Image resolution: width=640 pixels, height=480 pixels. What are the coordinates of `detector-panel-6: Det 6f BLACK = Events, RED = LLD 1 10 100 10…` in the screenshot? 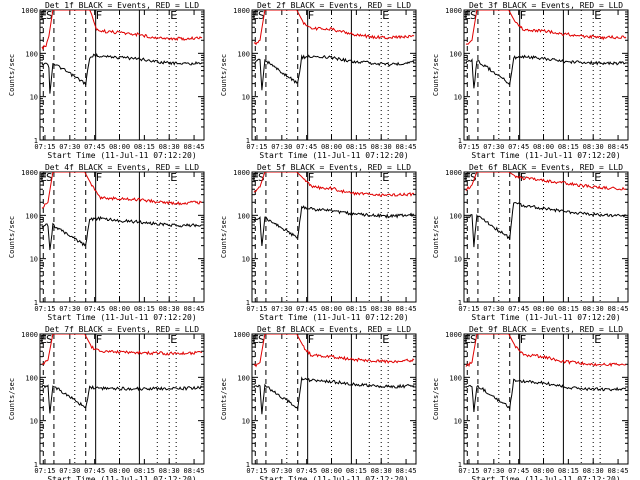 It's located at (530, 242).